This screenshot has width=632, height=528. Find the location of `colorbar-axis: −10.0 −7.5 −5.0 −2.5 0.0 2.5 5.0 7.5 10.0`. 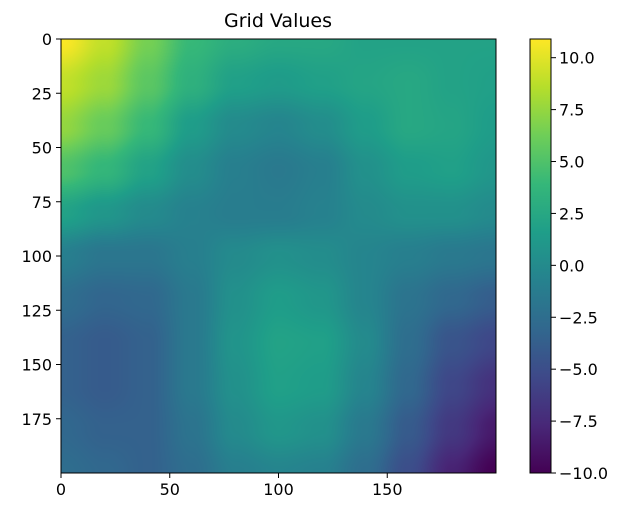

colorbar-axis: −10.0 −7.5 −5.0 −2.5 0.0 2.5 5.0 7.5 10.0 is located at coordinates (579, 266).